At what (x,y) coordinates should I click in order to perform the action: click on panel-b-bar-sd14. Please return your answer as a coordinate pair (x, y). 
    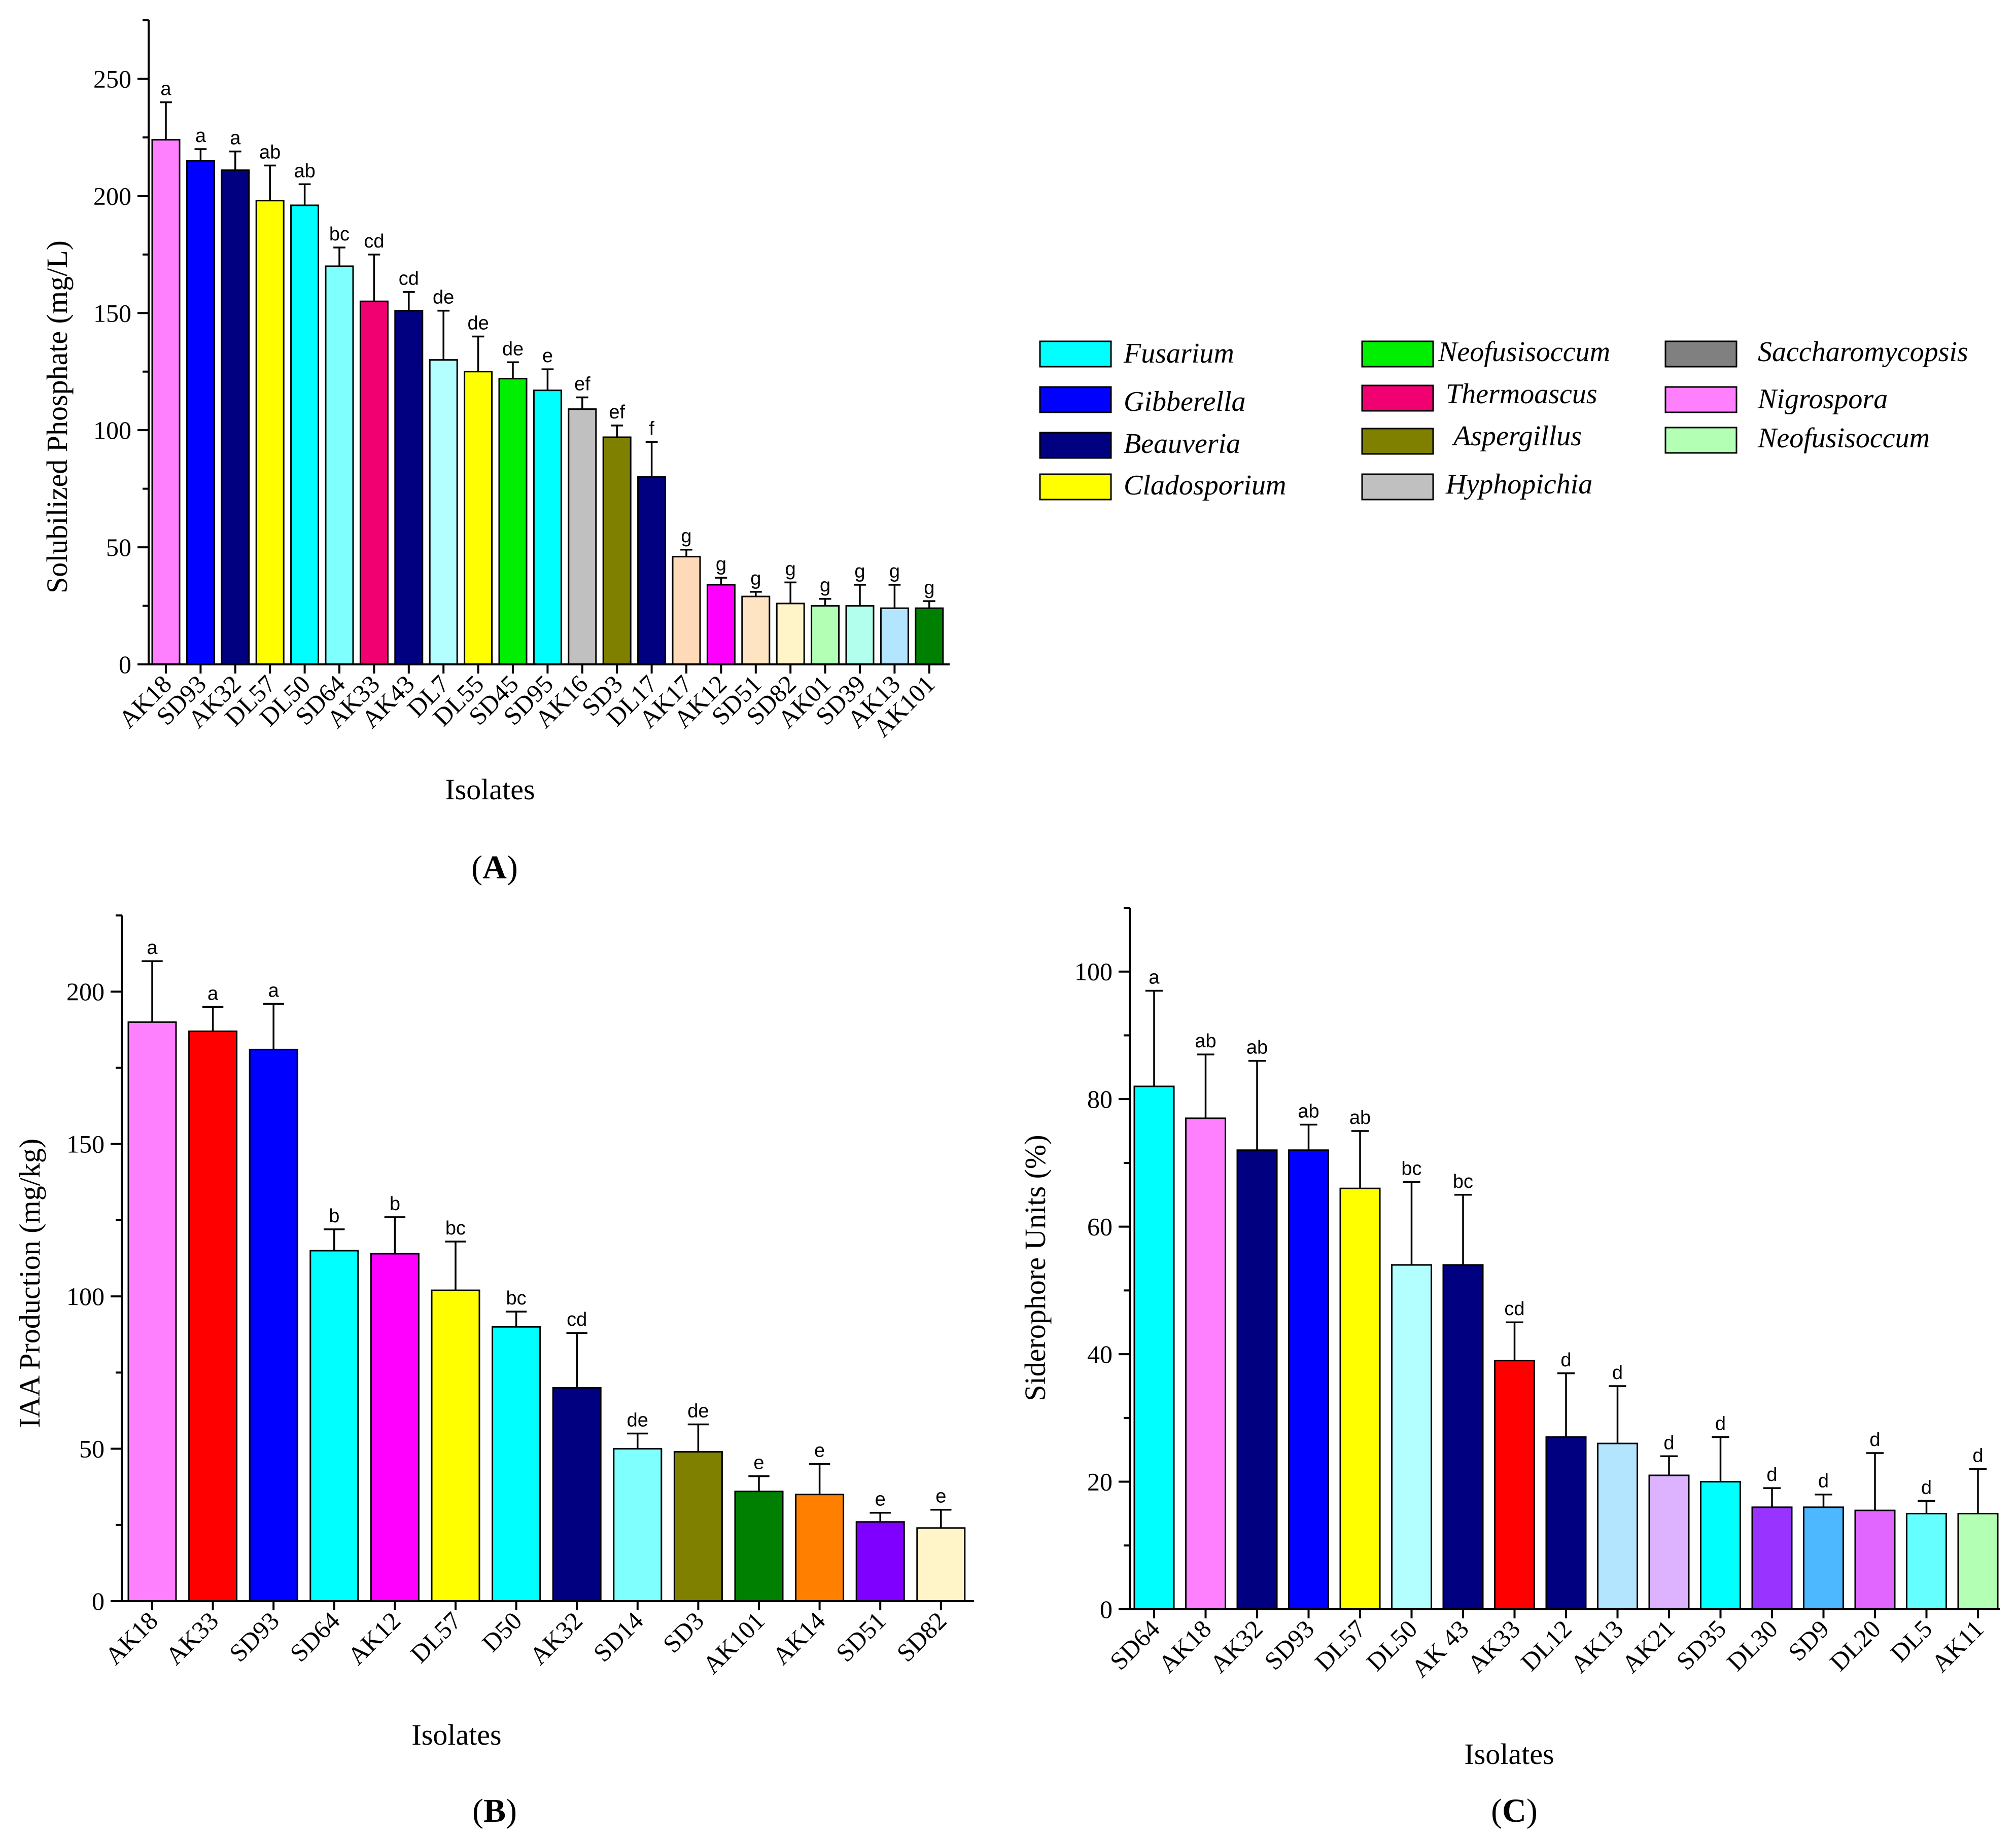
    Looking at the image, I should click on (638, 1525).